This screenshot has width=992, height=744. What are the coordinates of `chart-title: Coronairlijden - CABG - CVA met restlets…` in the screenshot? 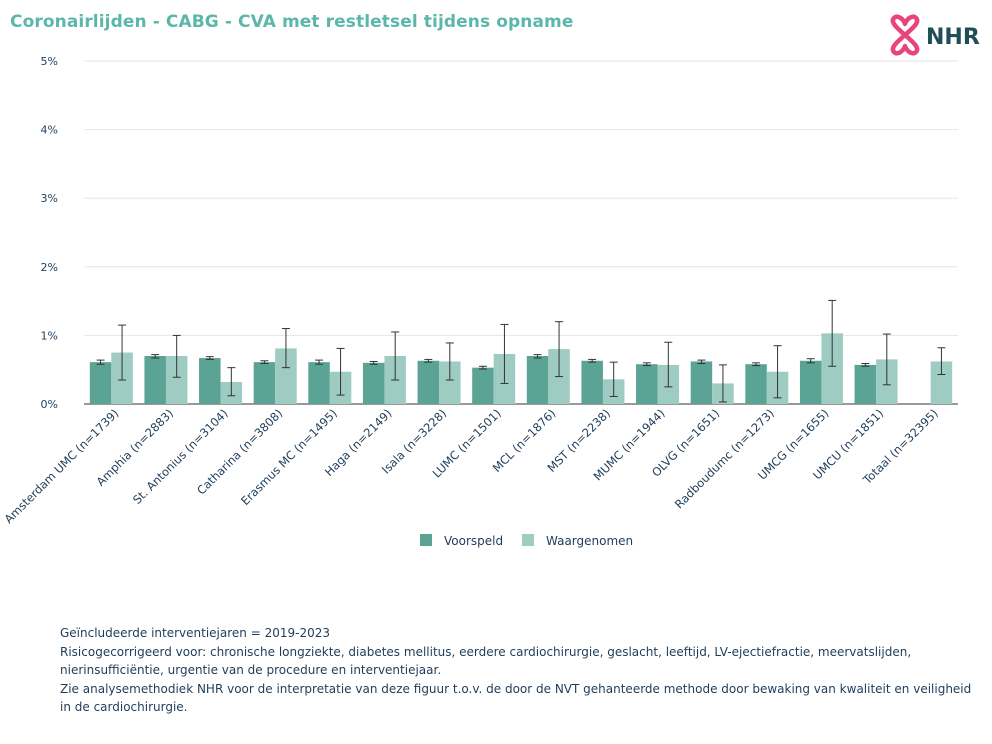 It's located at (292, 22).